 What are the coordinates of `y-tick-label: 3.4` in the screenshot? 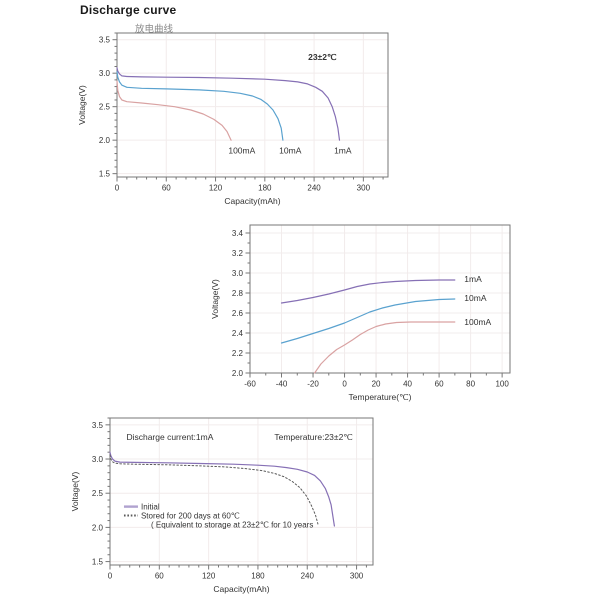 It's located at (238, 233).